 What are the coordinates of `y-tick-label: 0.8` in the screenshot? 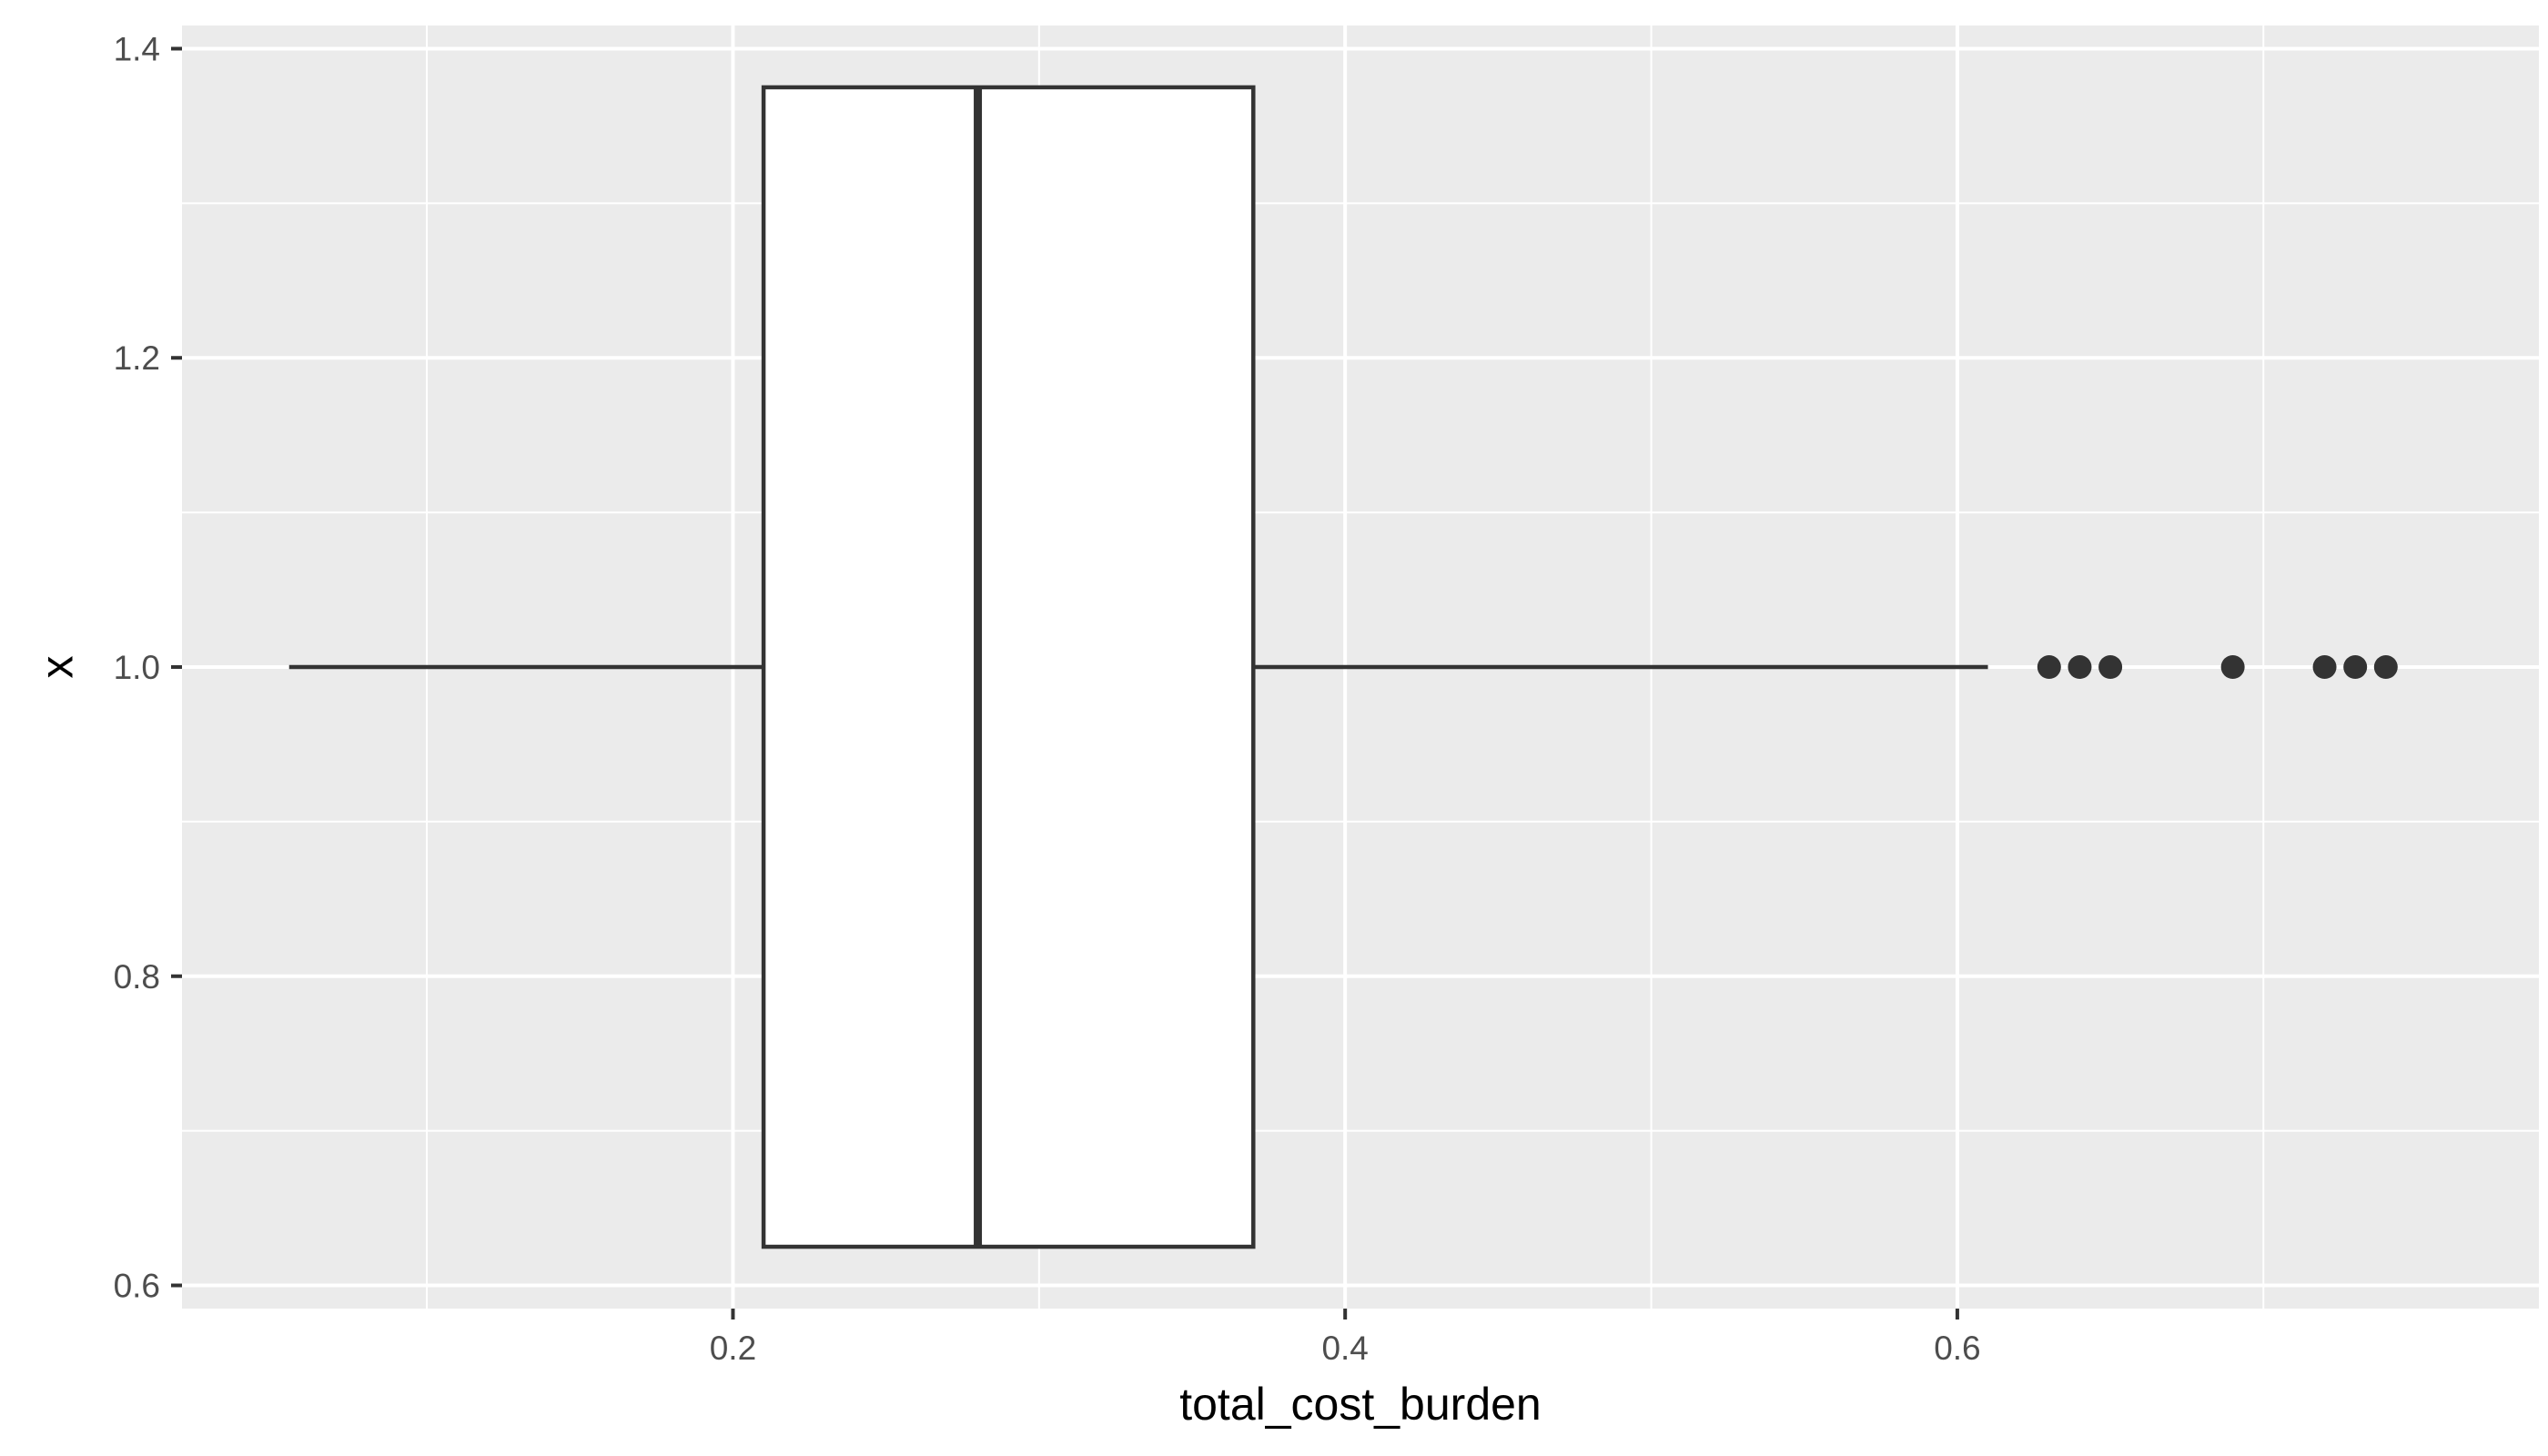 It's located at (137, 977).